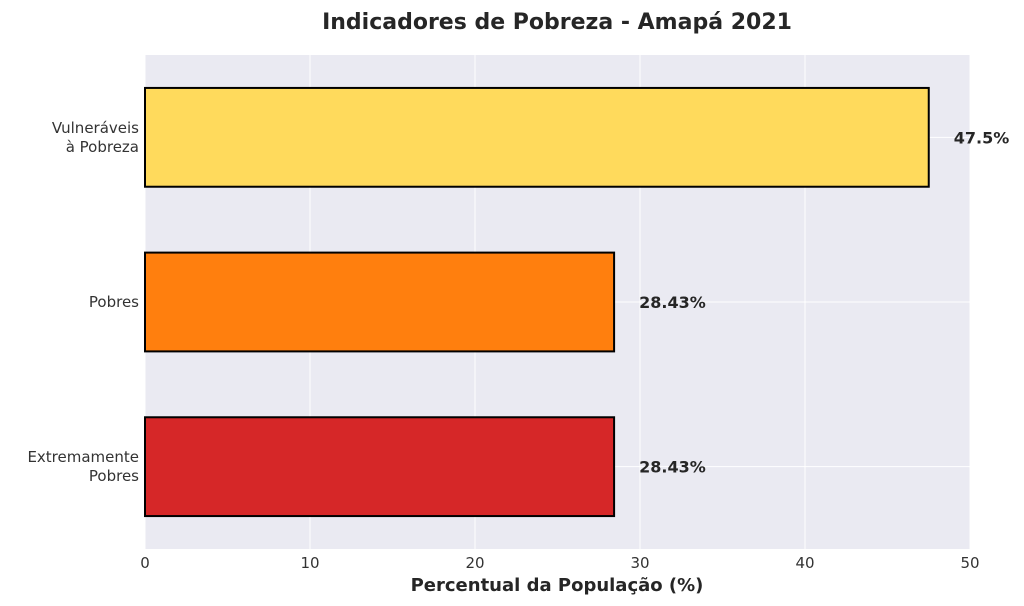  What do you see at coordinates (557, 22) in the screenshot?
I see `chart-title: Indicadores de Pobreza - Amapá 2021` at bounding box center [557, 22].